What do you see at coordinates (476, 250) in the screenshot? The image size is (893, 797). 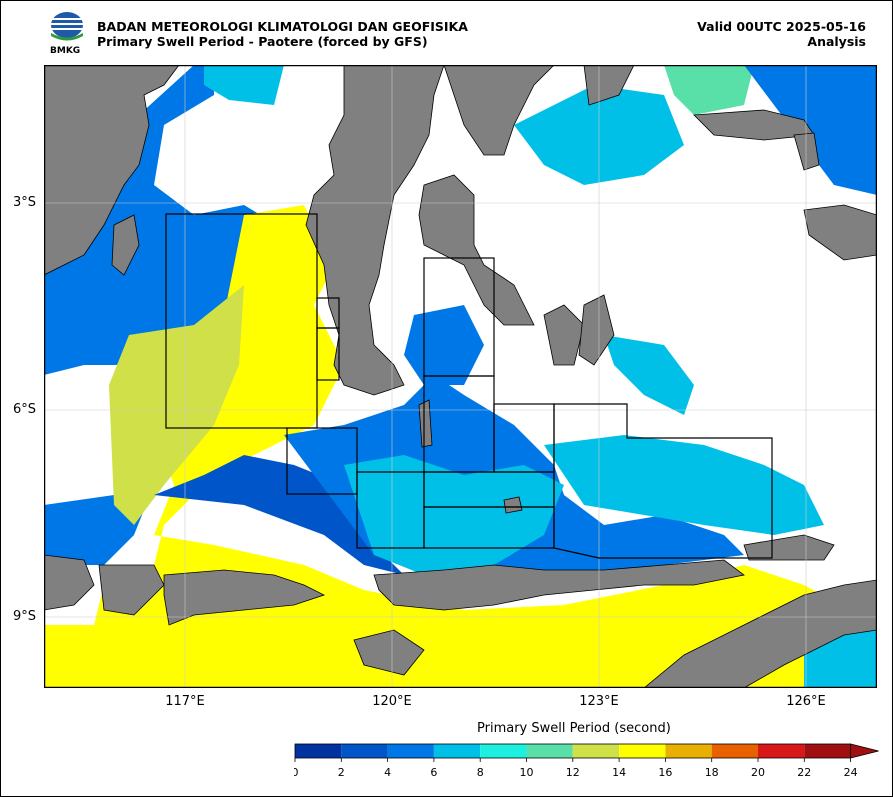 I see `land-sulawesi-se` at bounding box center [476, 250].